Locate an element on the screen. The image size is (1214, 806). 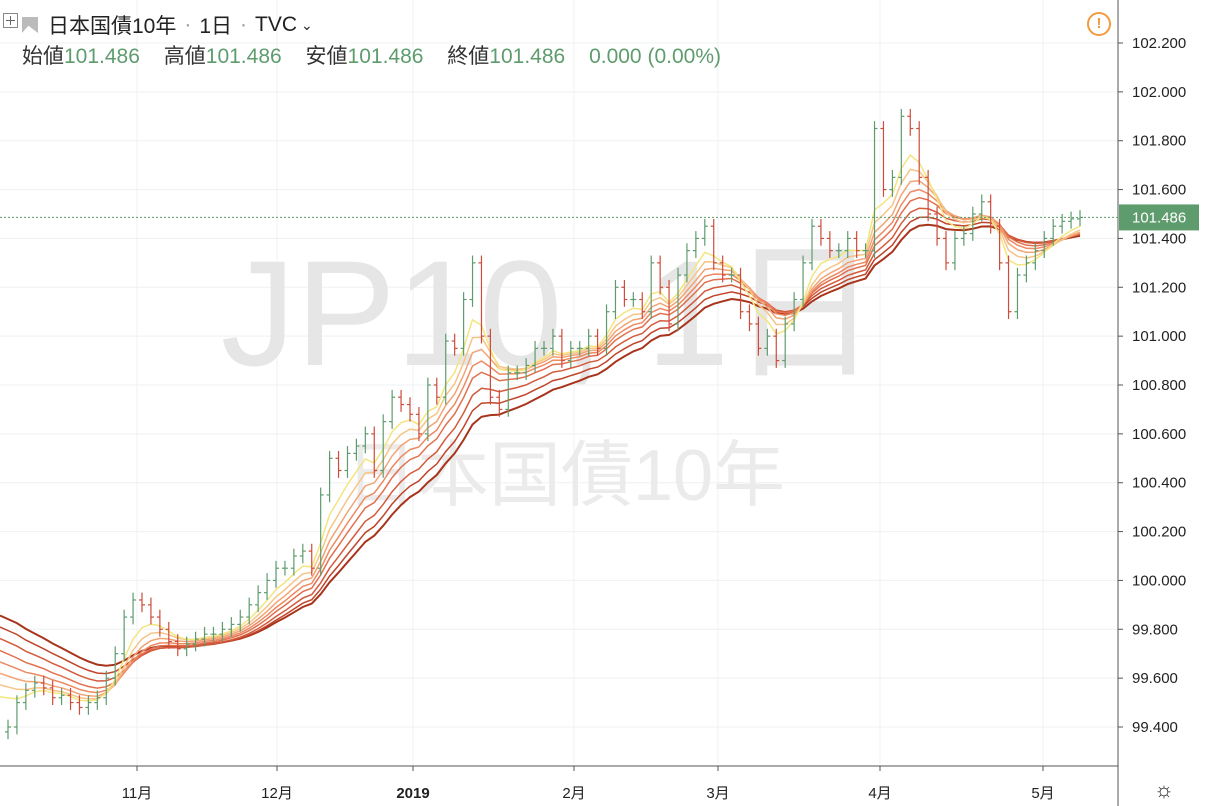
price-tick-label: 99.600 is located at coordinates (1155, 678).